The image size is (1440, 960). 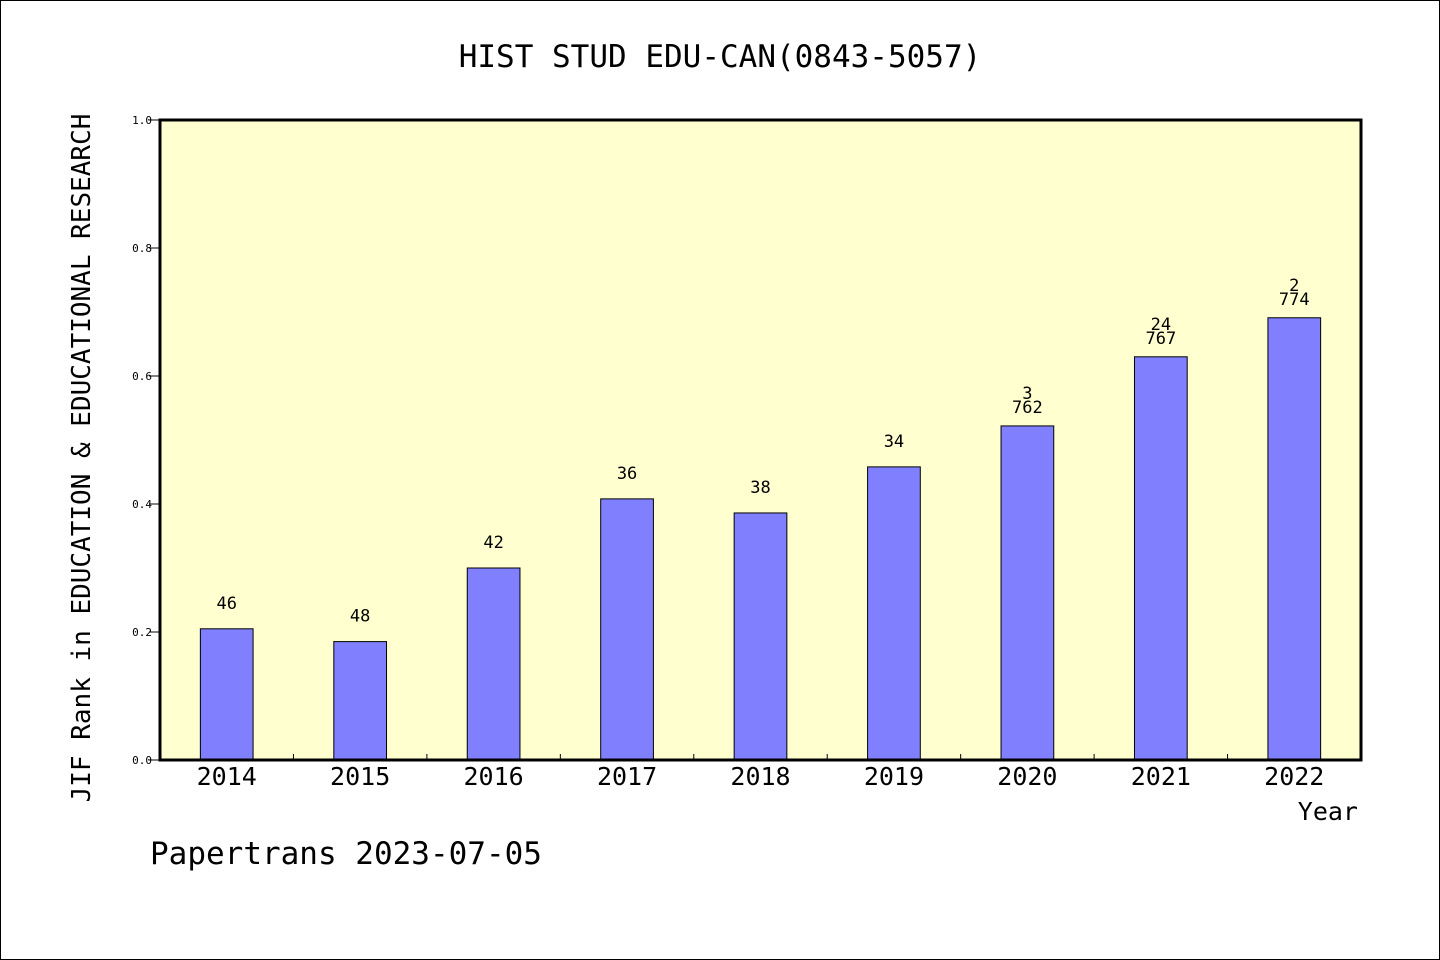 What do you see at coordinates (226, 604) in the screenshot?
I see `data-label: 46` at bounding box center [226, 604].